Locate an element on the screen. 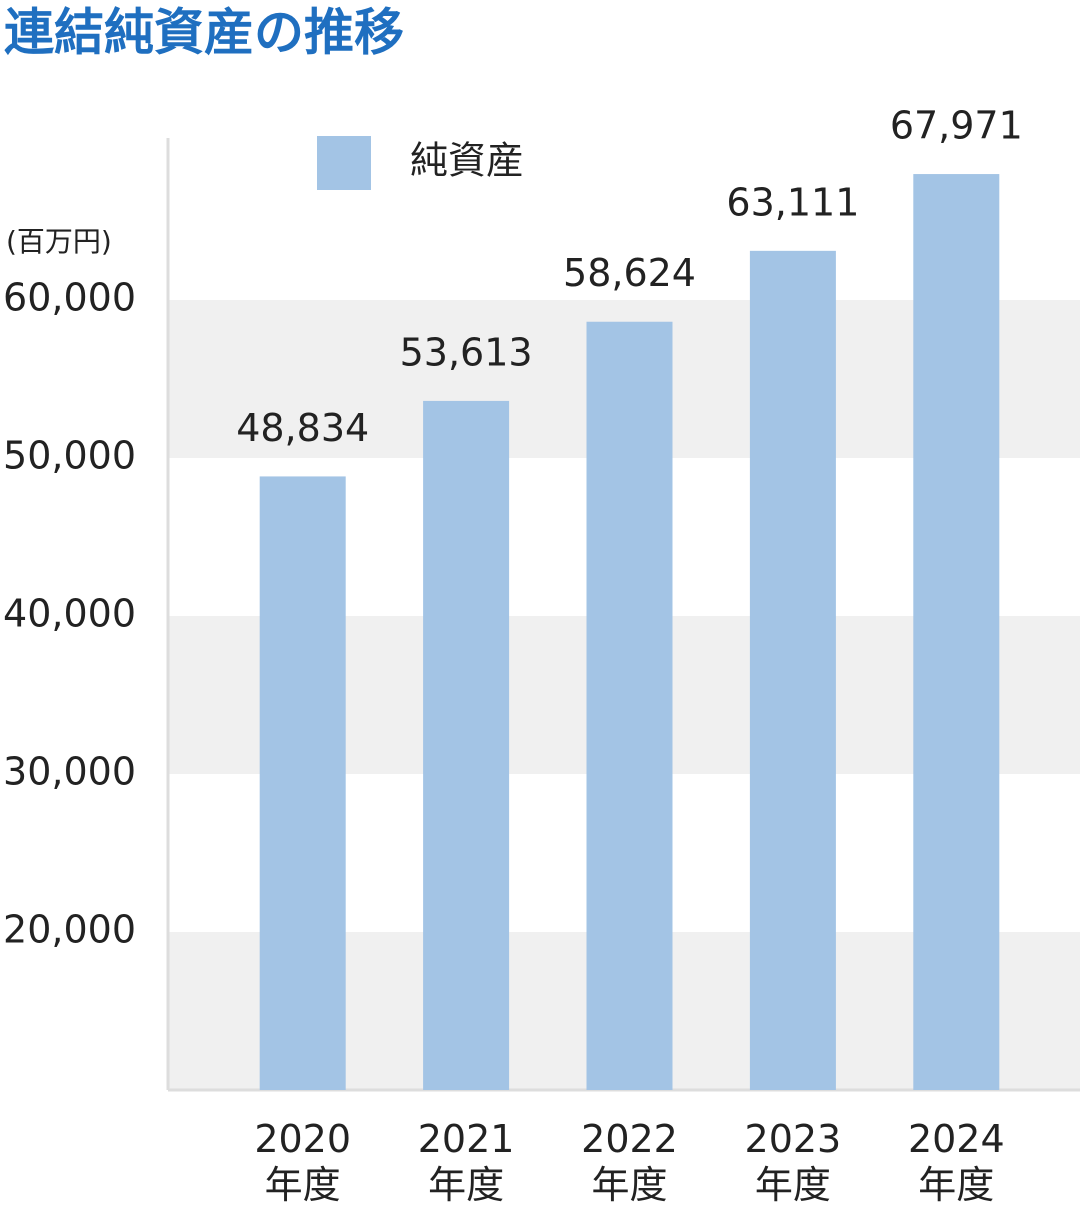 The height and width of the screenshot is (1208, 1080). y-tick-label: 30,000 is located at coordinates (69, 772).